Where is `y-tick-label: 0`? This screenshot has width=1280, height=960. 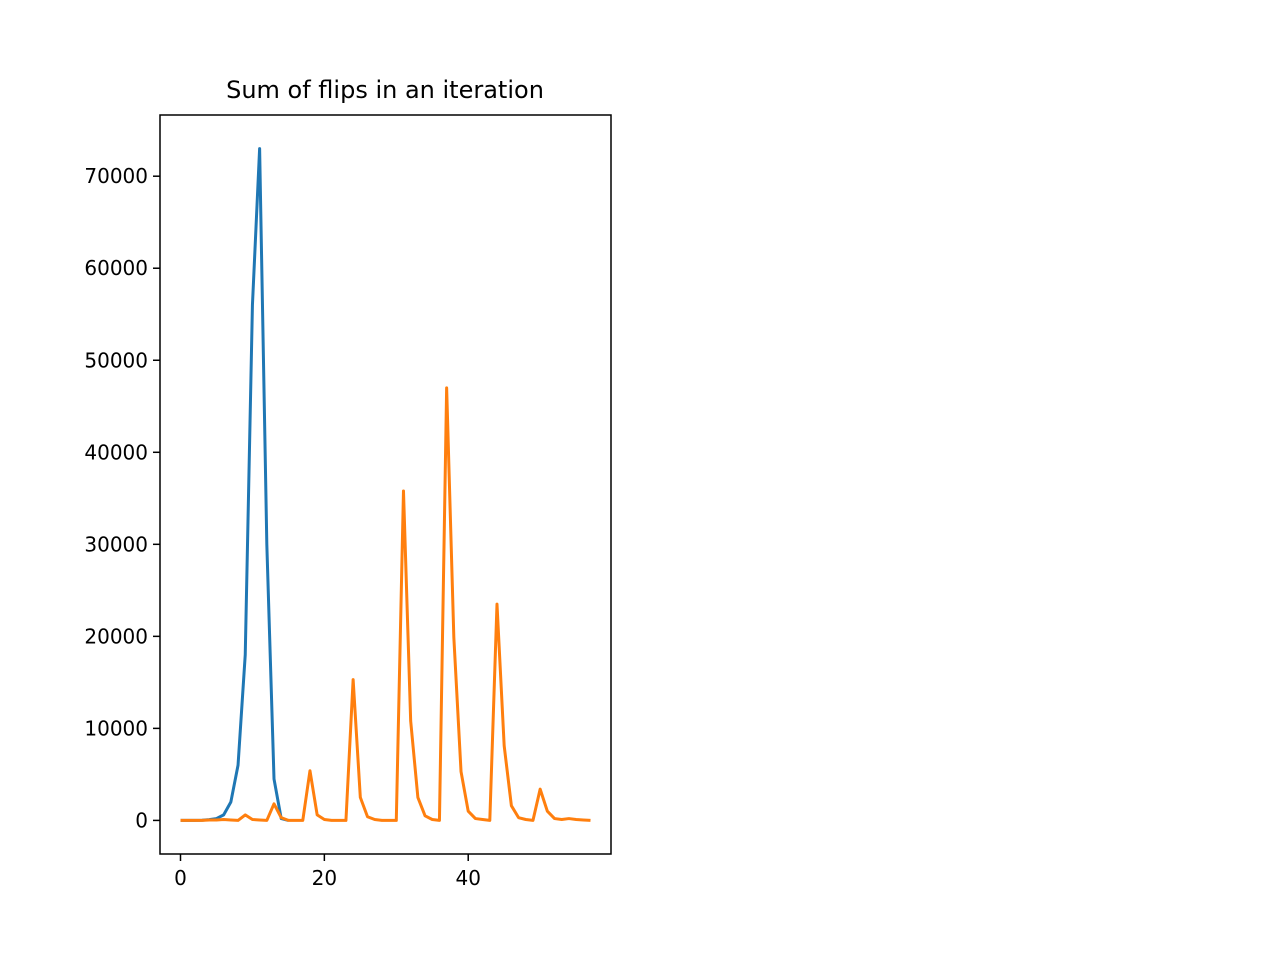
y-tick-label: 0 is located at coordinates (141, 820).